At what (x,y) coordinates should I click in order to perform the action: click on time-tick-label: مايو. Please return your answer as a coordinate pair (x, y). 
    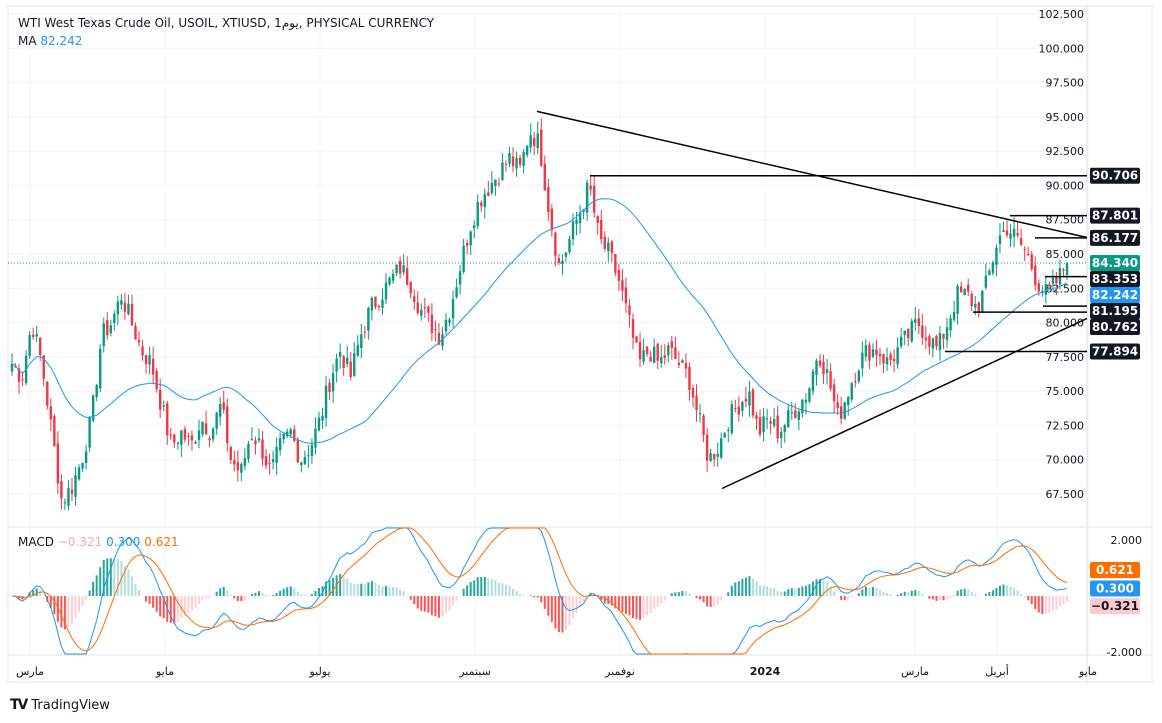
    Looking at the image, I should click on (1087, 671).